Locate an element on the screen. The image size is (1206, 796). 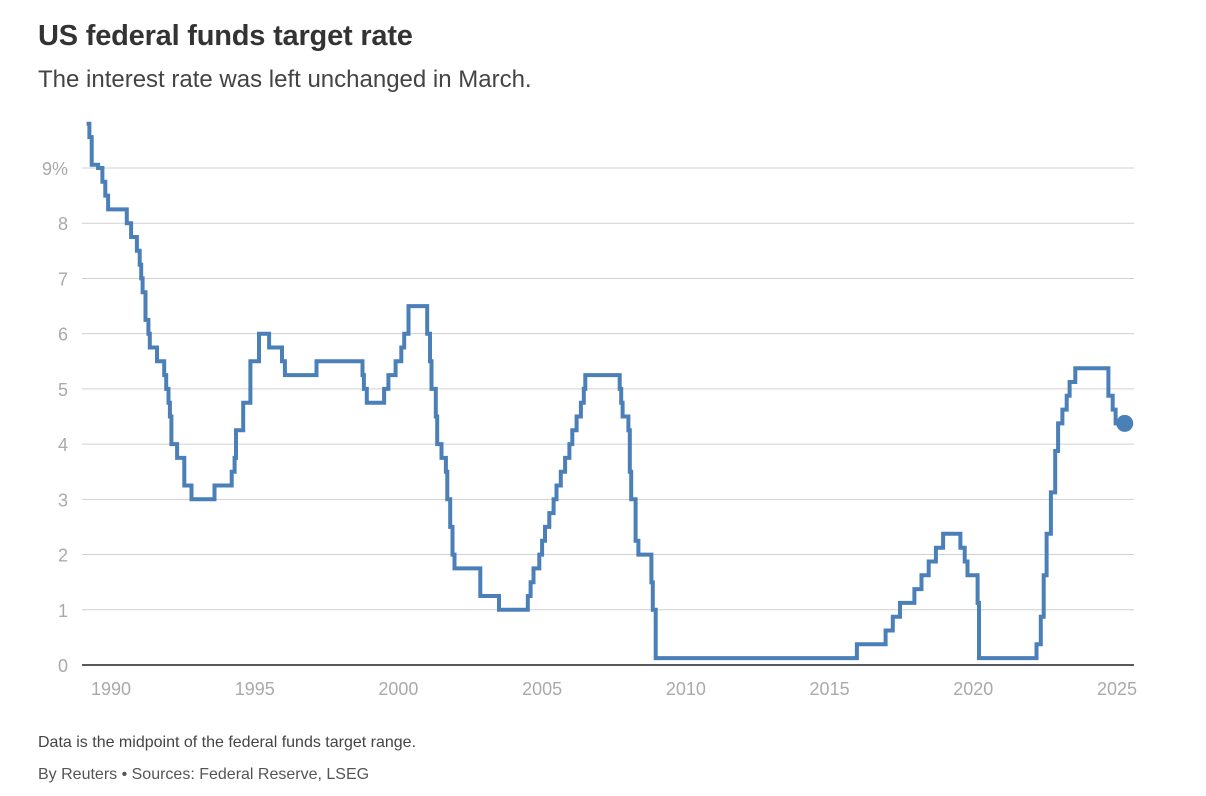
x-tick-label-2020: 2020 is located at coordinates (973, 689).